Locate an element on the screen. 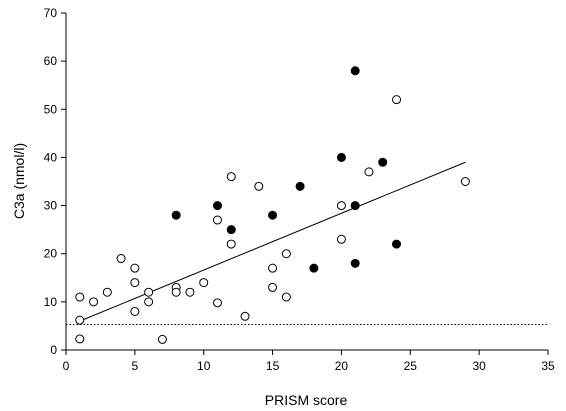  y-tick-label: 0 is located at coordinates (53, 350).